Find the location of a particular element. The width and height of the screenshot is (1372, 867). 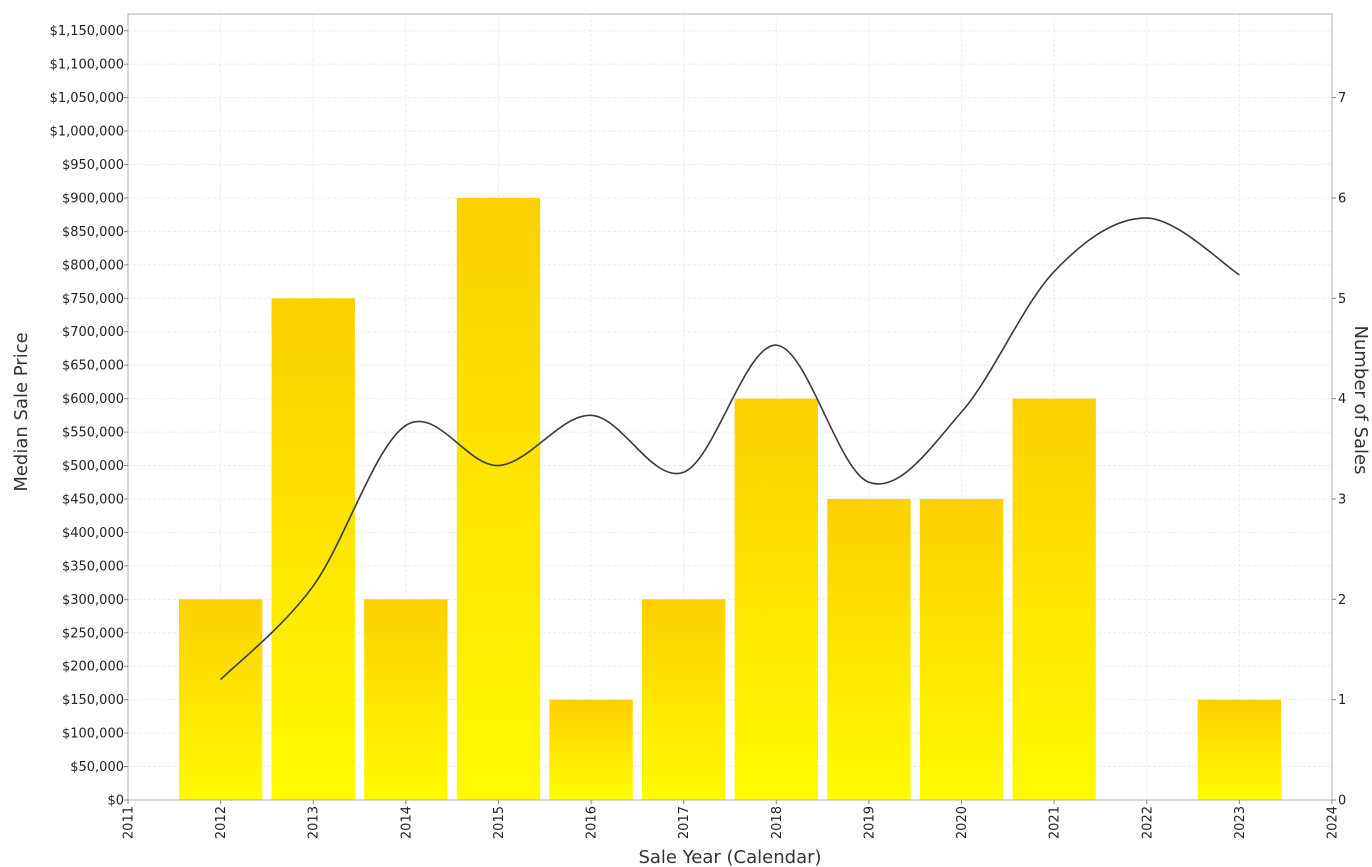

x-tick-label: 2015 is located at coordinates (499, 822).